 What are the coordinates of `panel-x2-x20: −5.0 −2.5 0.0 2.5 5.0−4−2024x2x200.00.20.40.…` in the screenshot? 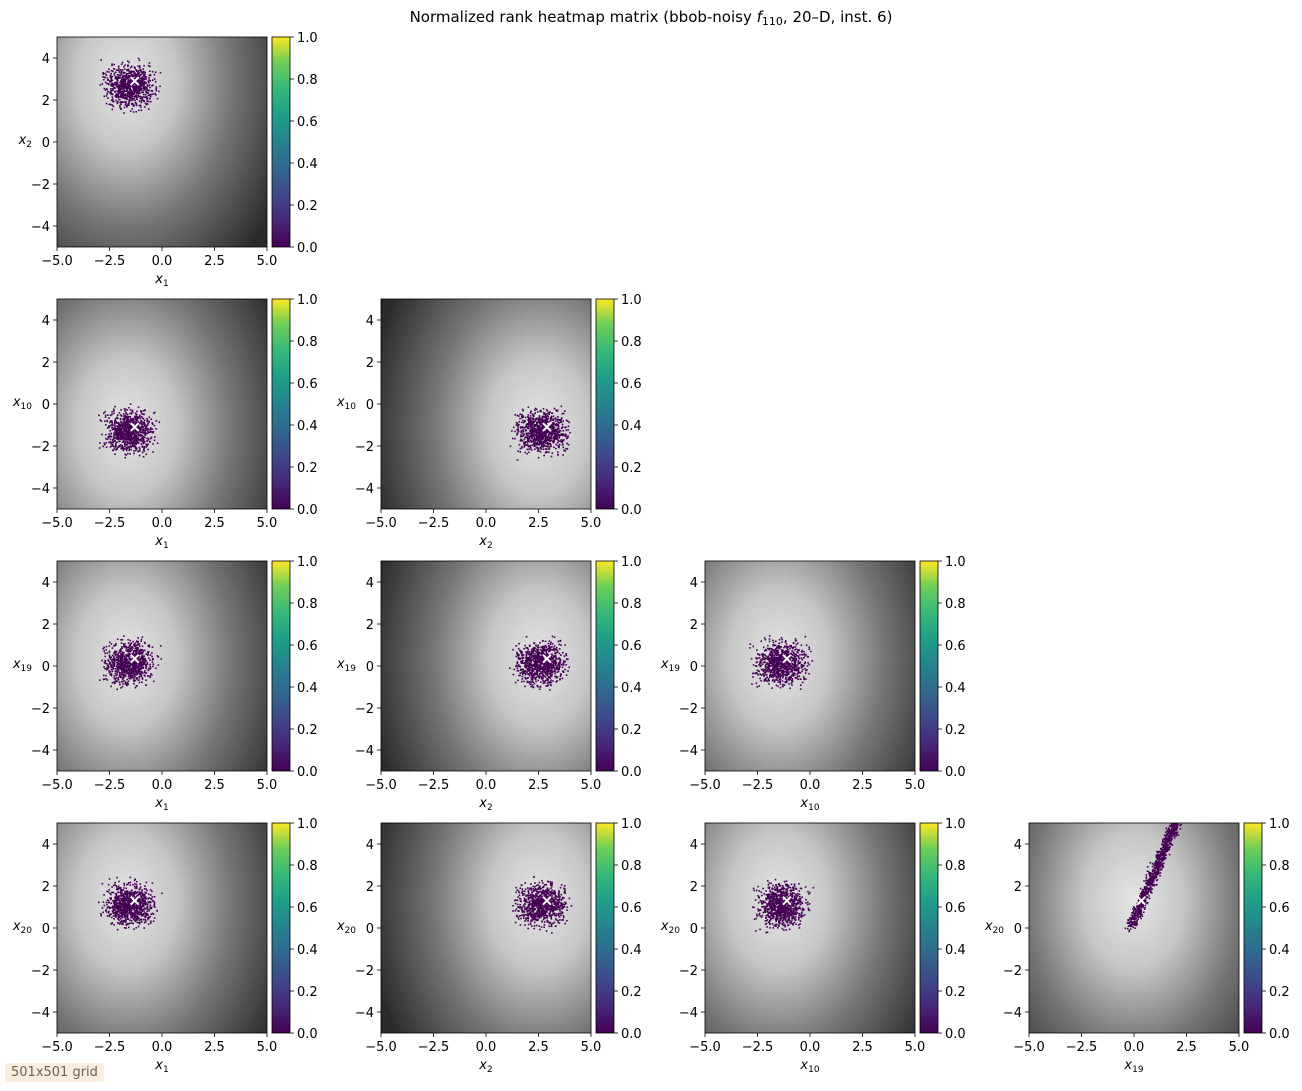 It's located at (489, 946).